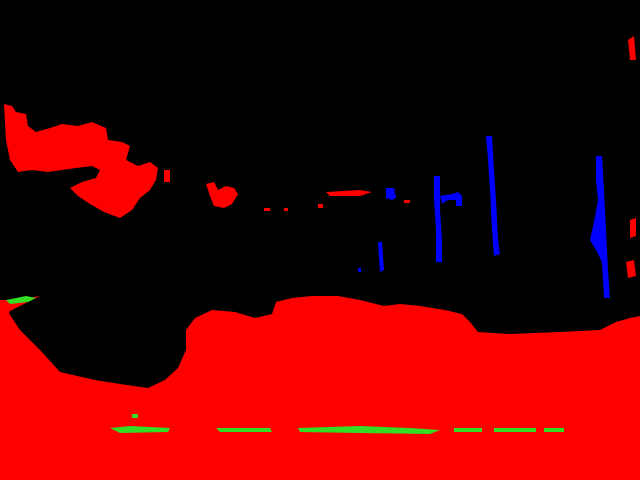 This screenshot has height=480, width=640. I want to click on blue-sign, so click(391, 194).